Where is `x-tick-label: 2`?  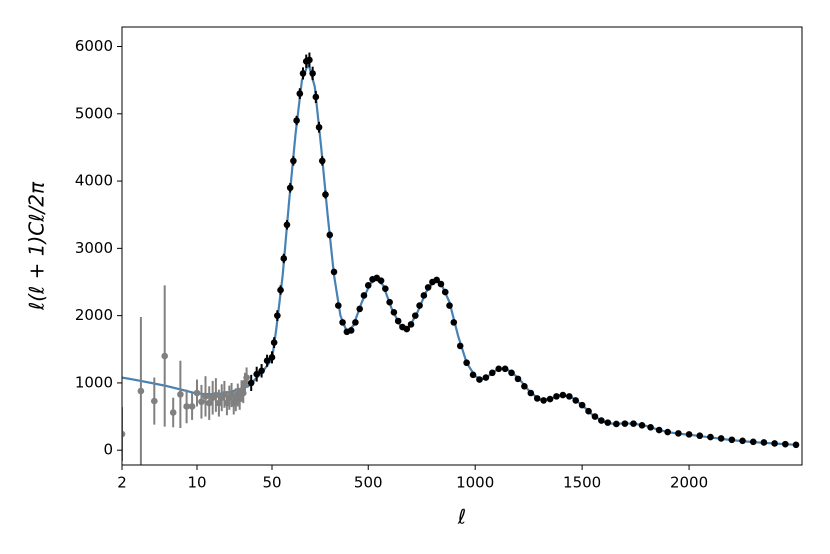
x-tick-label: 2 is located at coordinates (122, 483).